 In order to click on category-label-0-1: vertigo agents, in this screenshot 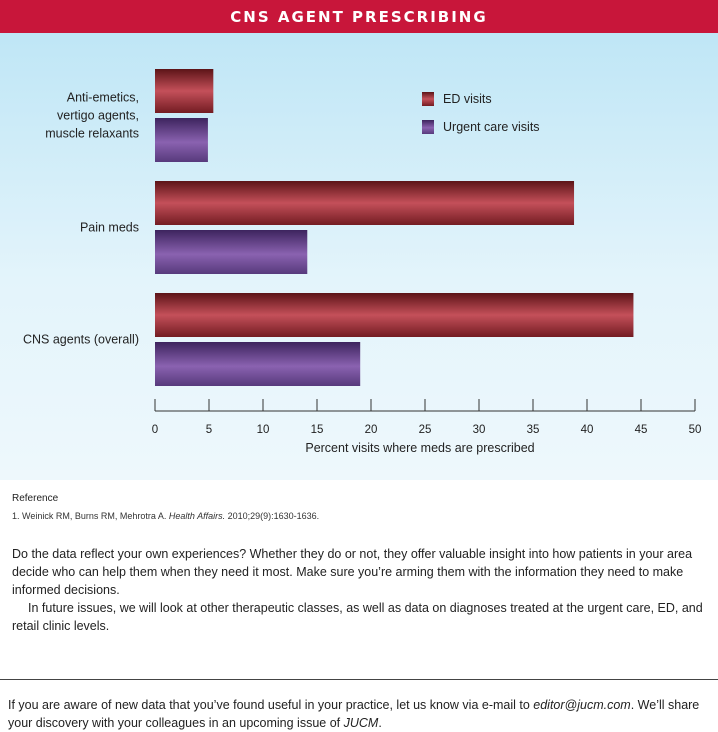, I will do `click(98, 116)`.